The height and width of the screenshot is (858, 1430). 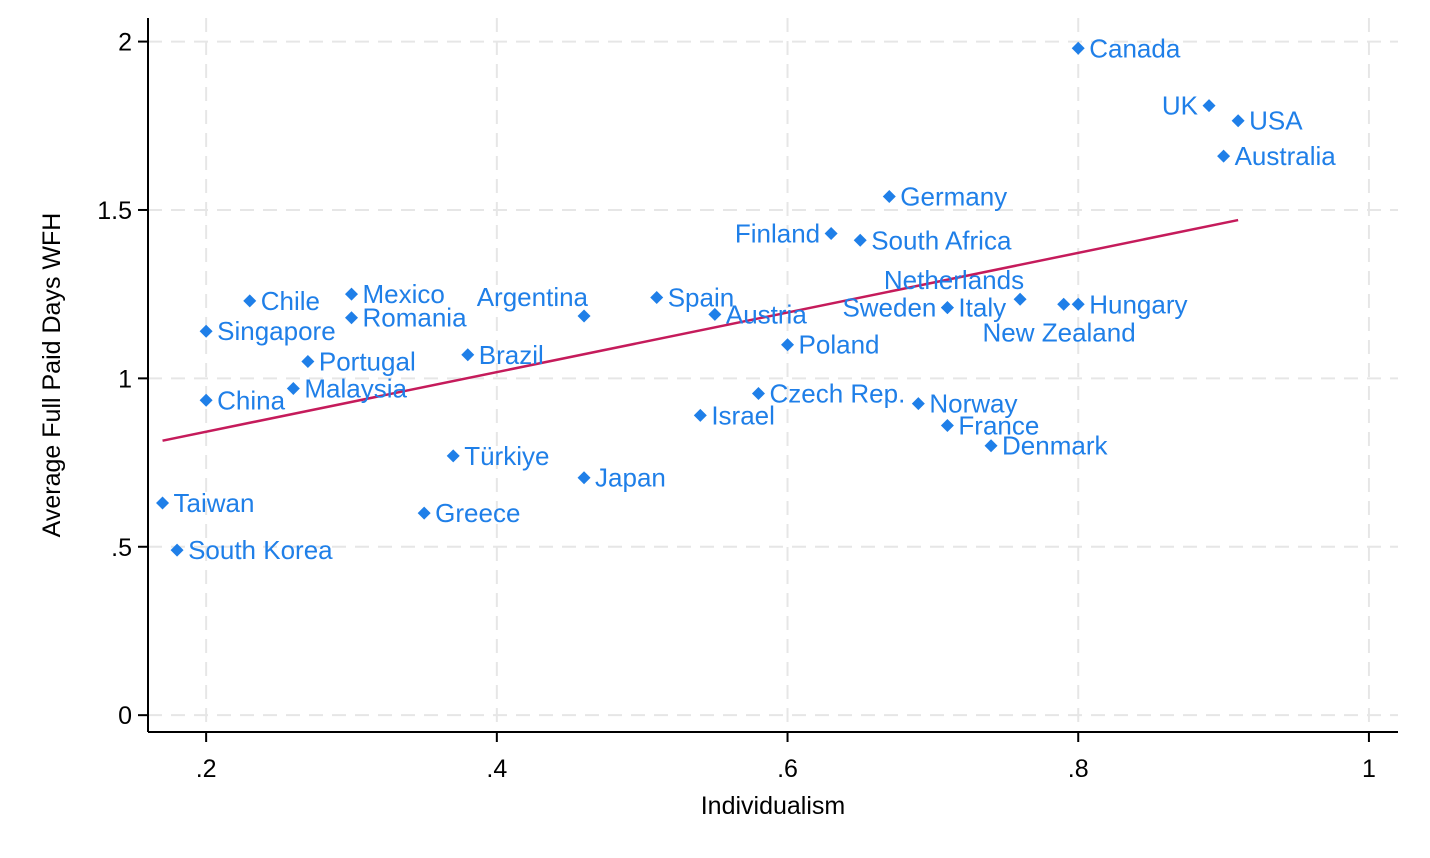 What do you see at coordinates (125, 716) in the screenshot?
I see `y-tick-label: 0` at bounding box center [125, 716].